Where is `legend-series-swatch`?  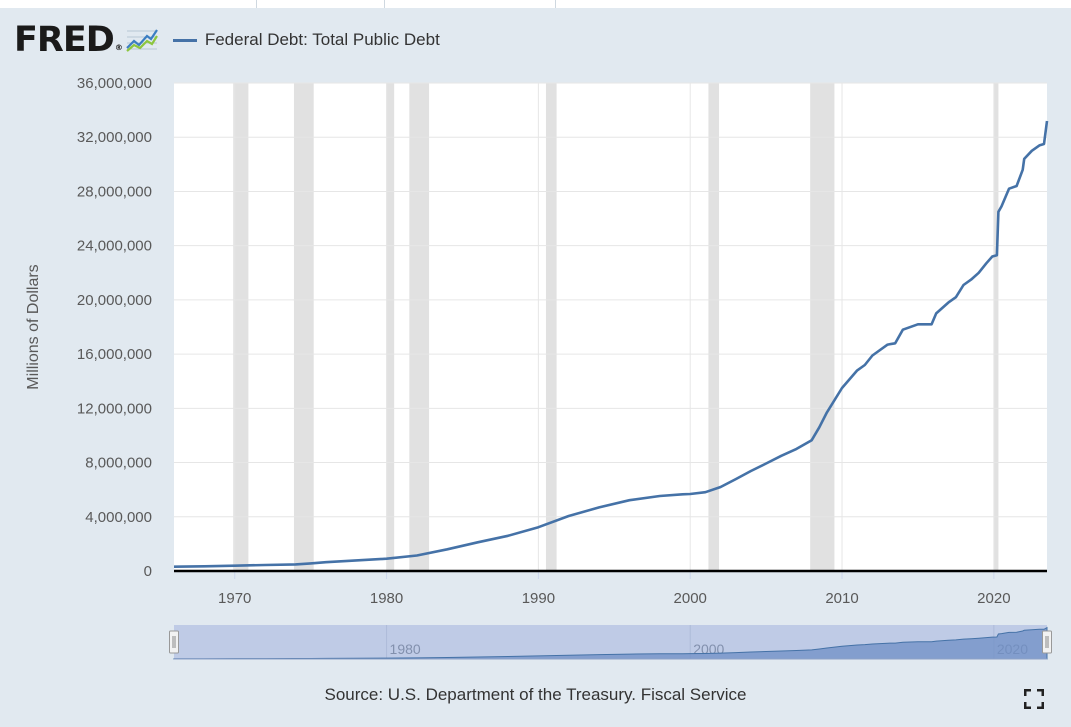
legend-series-swatch is located at coordinates (184, 40).